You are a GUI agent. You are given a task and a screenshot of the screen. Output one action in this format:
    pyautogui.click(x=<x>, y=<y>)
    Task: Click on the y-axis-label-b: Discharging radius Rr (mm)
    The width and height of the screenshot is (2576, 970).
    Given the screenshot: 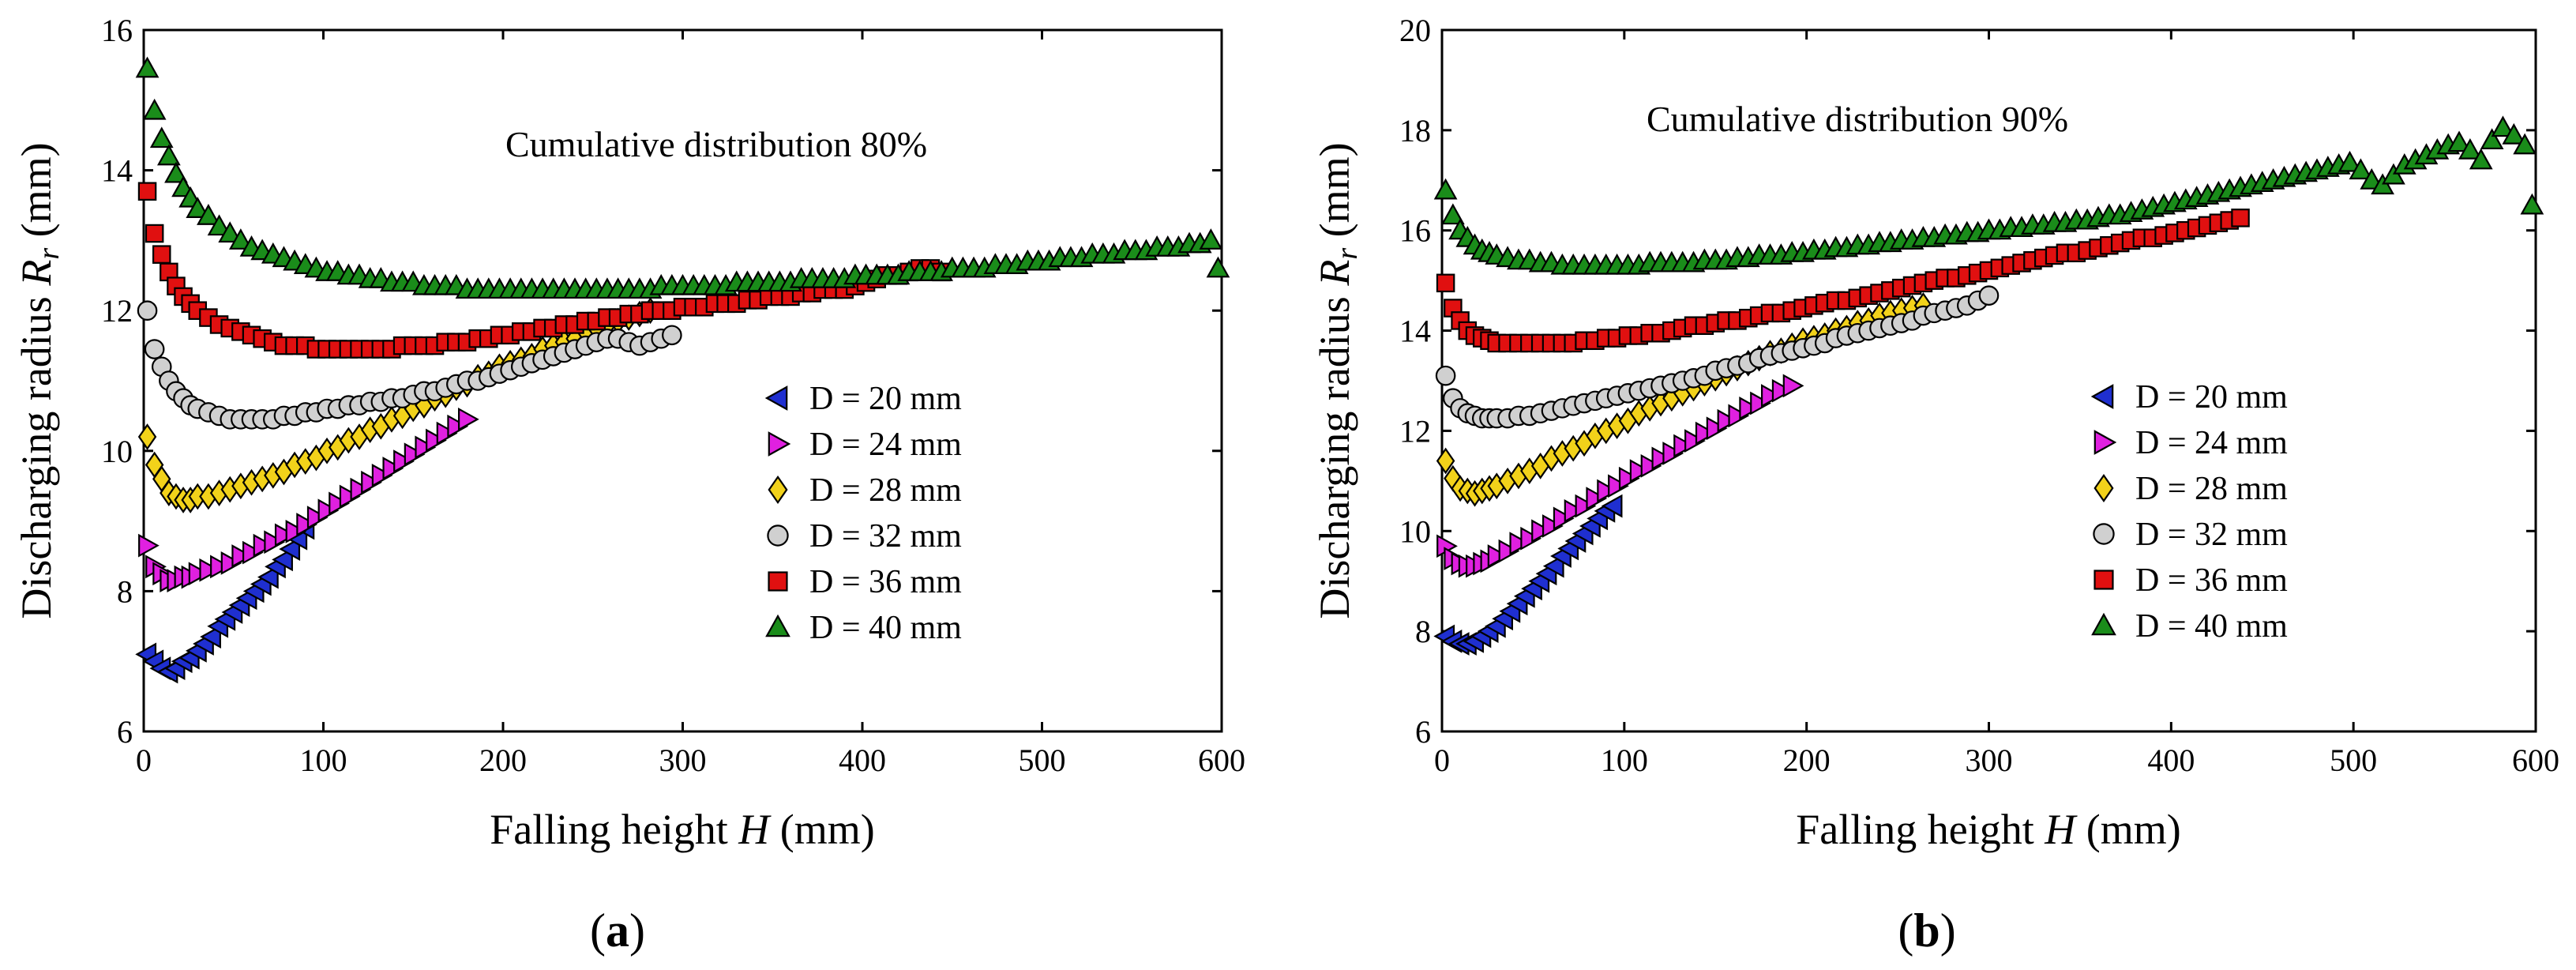 What is the action you would take?
    pyautogui.click(x=1337, y=380)
    